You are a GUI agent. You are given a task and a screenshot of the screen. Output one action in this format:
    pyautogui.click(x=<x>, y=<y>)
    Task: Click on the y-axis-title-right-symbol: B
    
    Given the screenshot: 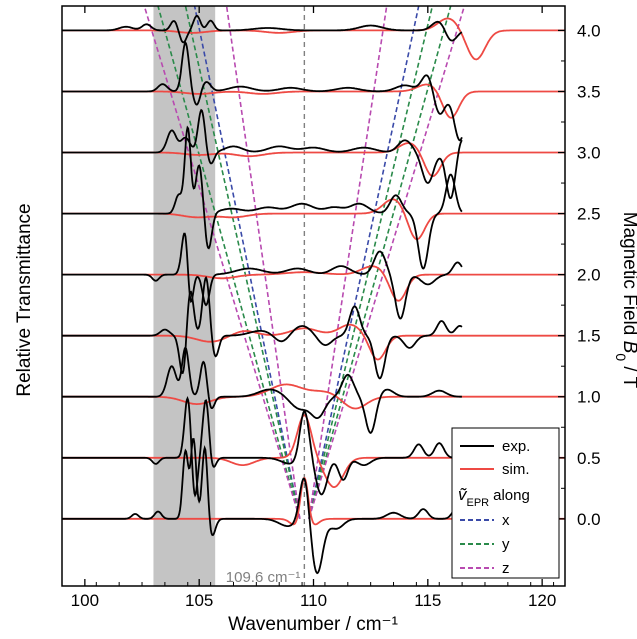 What is the action you would take?
    pyautogui.click(x=628, y=347)
    